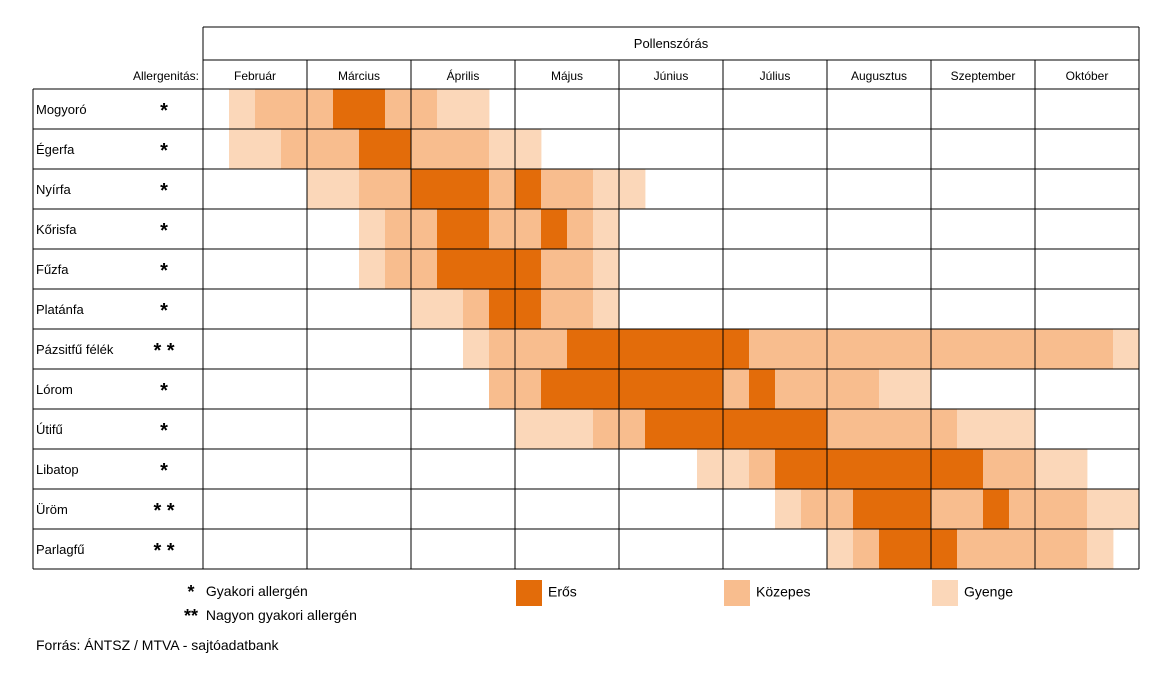 This screenshot has height=680, width=1170. I want to click on legend-label-strong: Erős, so click(562, 591).